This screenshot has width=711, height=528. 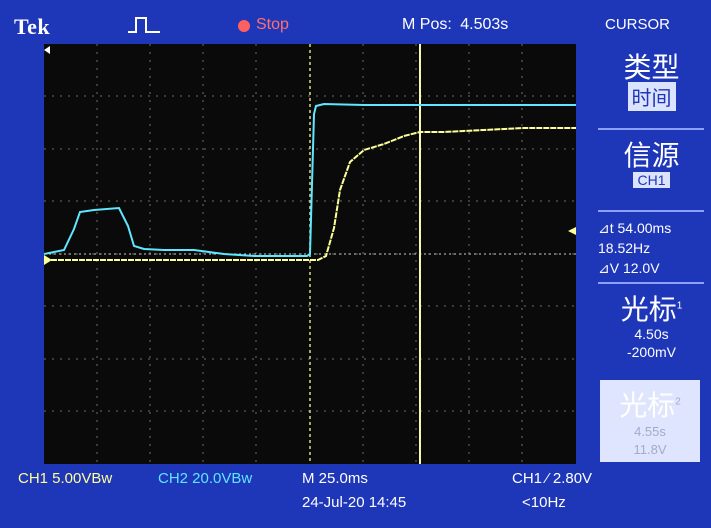 I want to click on horizontal-position-label: M Pos:, so click(x=427, y=24).